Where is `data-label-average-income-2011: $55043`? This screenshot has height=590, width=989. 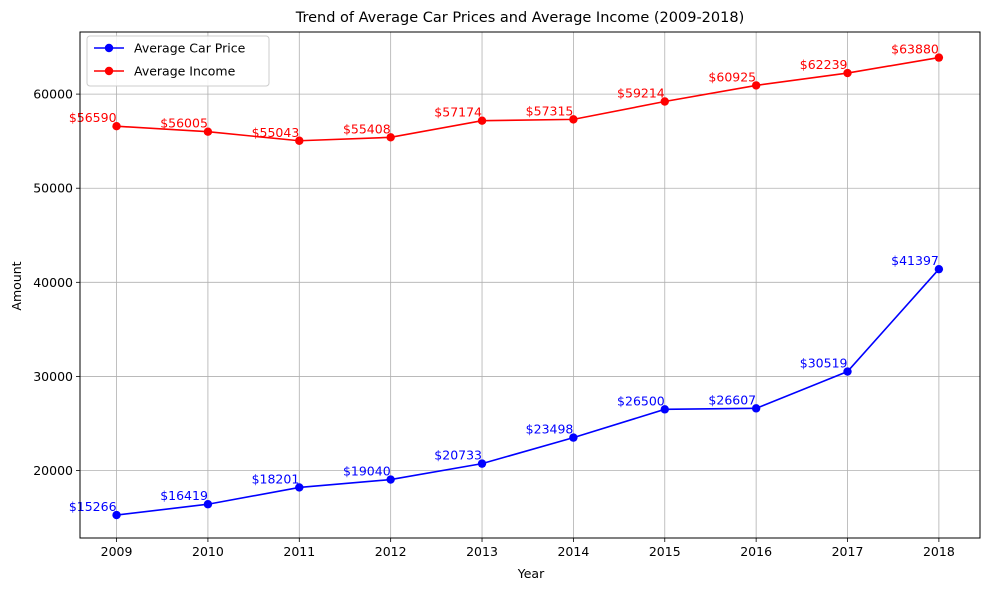 data-label-average-income-2011: $55043 is located at coordinates (276, 132).